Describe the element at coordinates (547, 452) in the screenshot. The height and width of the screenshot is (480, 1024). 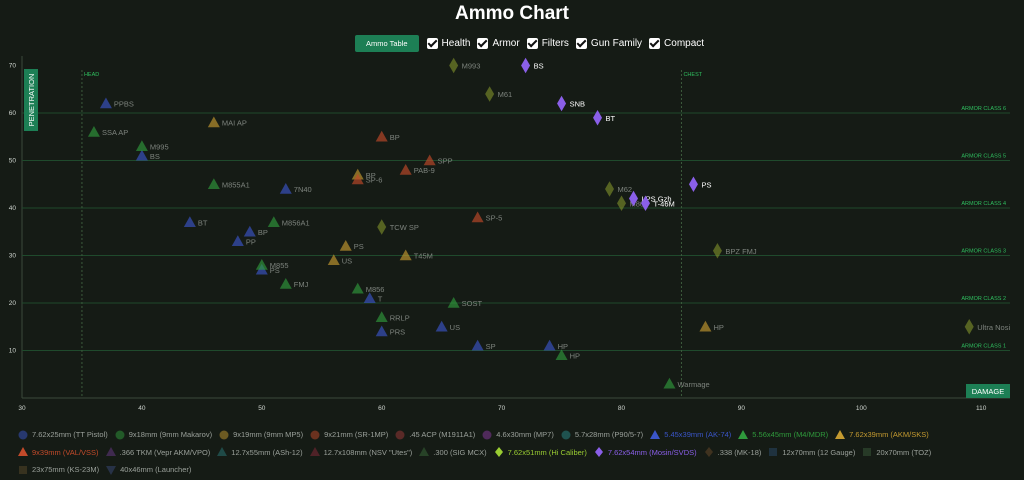
I see `legend-label: 7.62x51mm (Hi Caliber)` at that location.